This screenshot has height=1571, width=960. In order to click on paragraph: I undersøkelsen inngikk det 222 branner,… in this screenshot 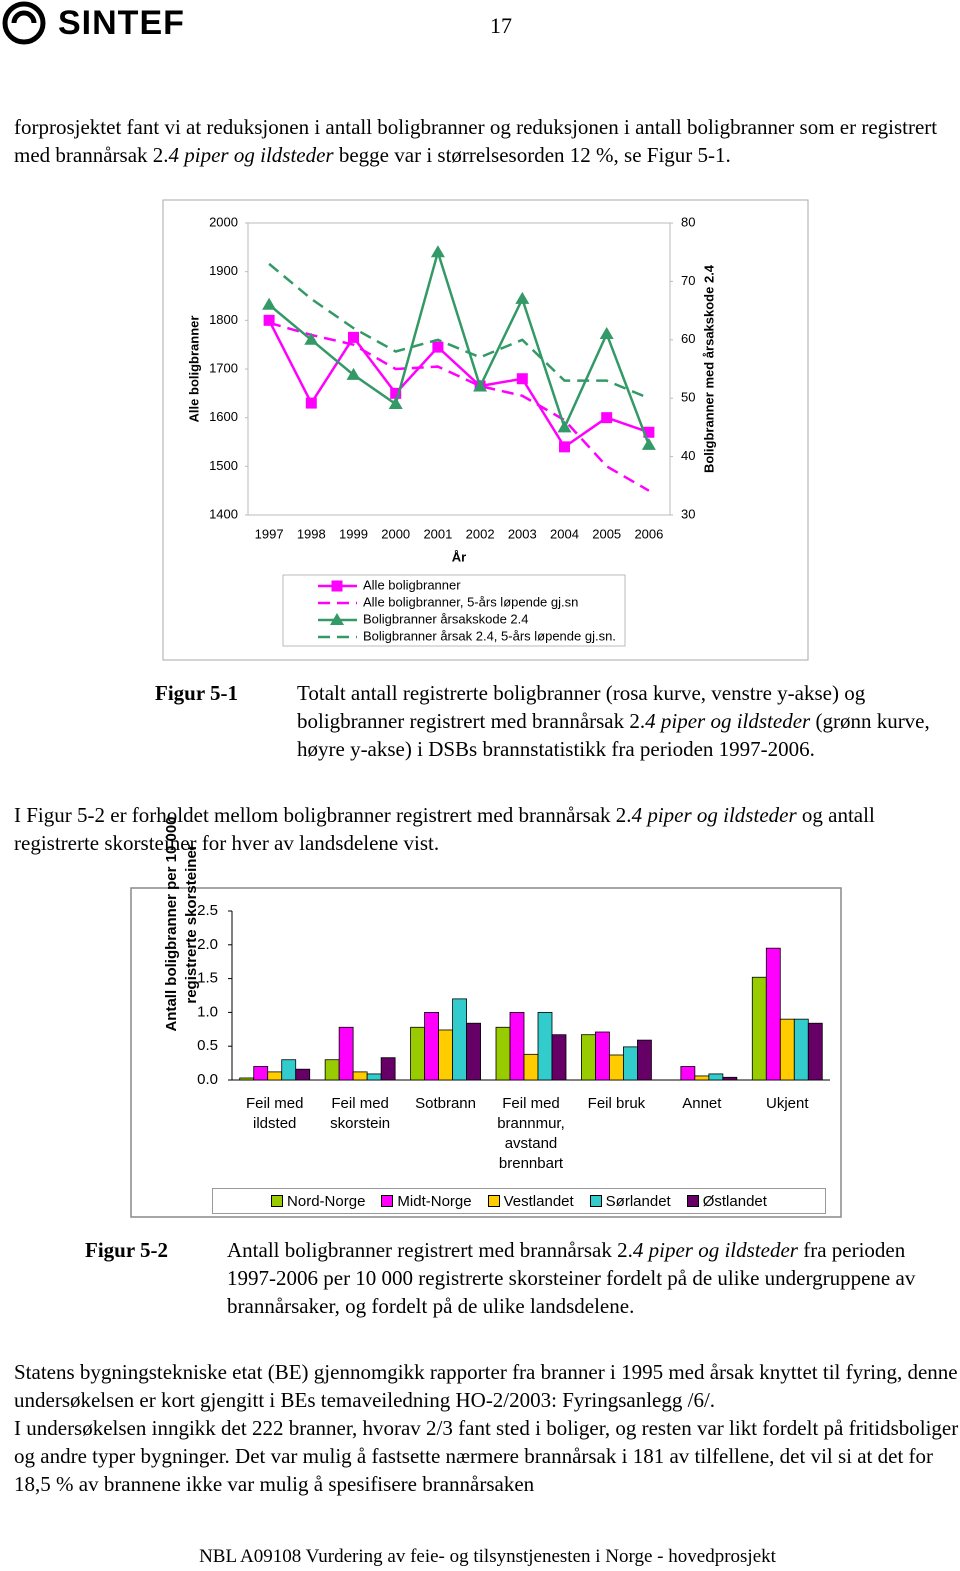, I will do `click(487, 1456)`.